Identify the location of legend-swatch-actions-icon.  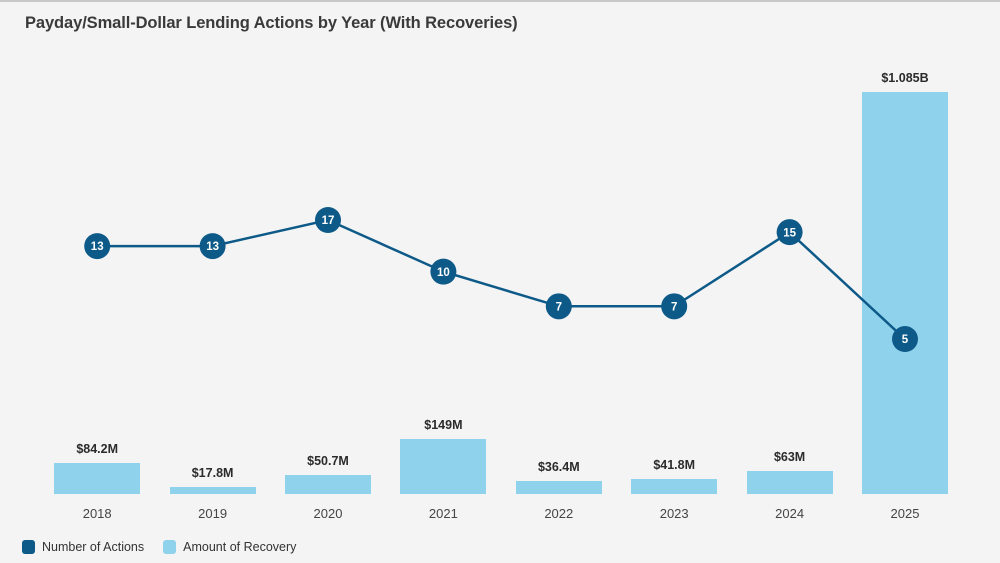
(28, 547).